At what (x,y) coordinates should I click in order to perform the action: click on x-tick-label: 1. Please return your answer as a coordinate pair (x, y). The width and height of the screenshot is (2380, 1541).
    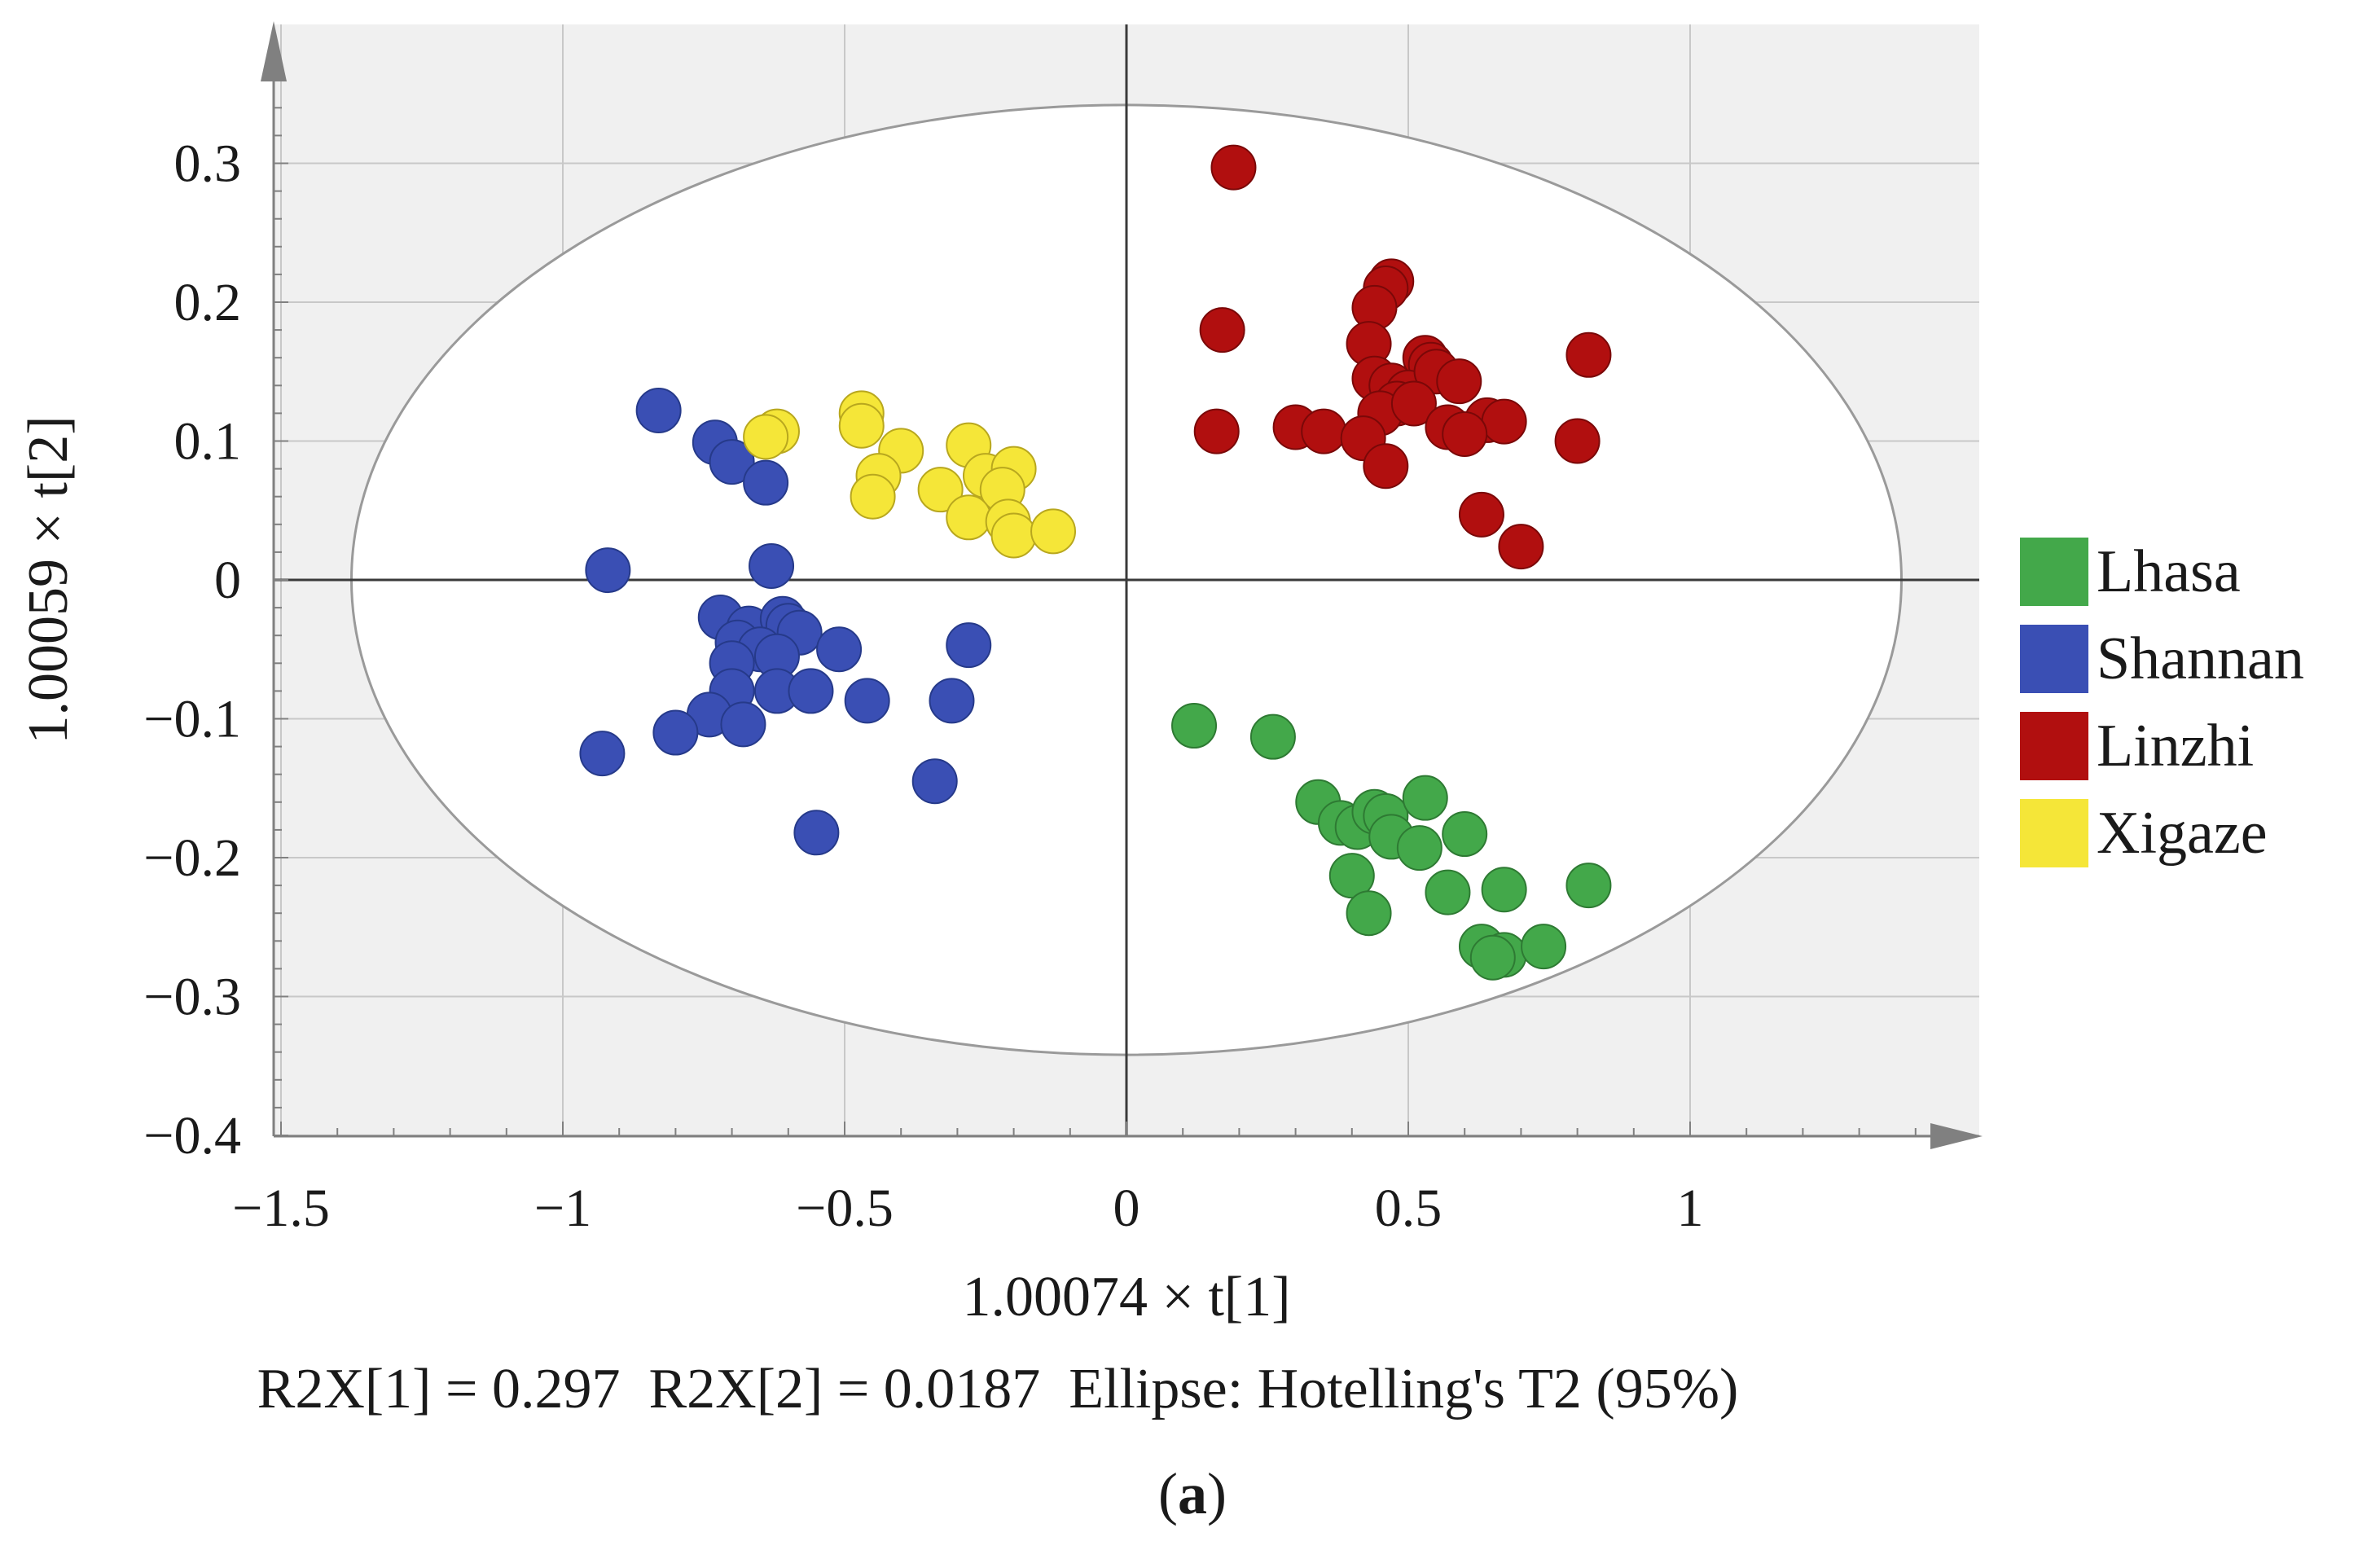
    Looking at the image, I should click on (1691, 1208).